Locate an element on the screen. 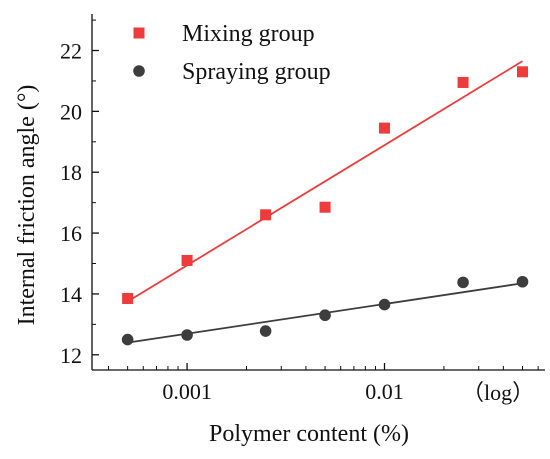  legend-label: Spraying group is located at coordinates (256, 72).